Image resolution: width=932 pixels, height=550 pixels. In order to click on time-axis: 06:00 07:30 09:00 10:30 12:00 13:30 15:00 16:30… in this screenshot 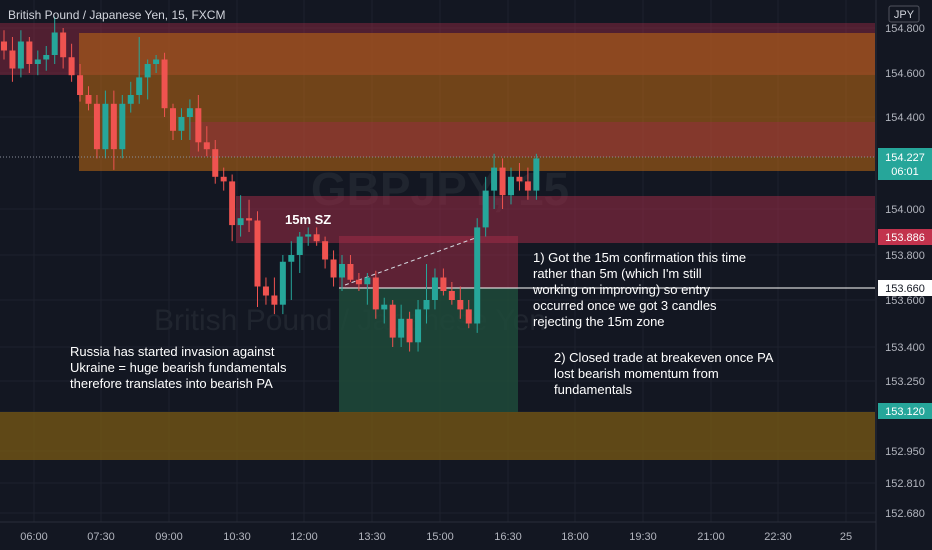, I will do `click(438, 532)`.